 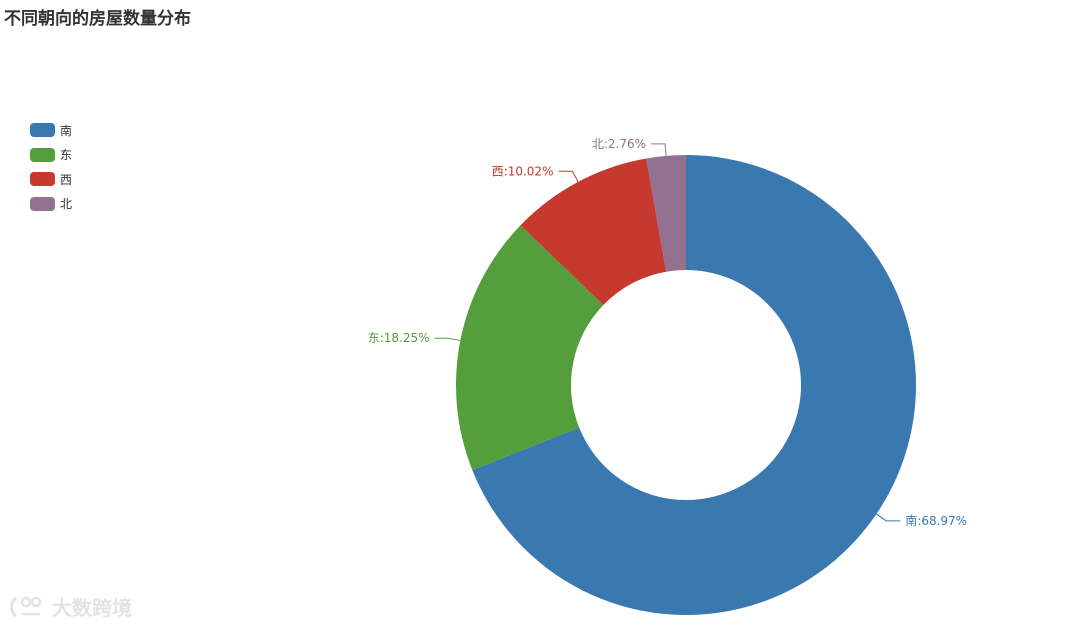 What do you see at coordinates (66, 179) in the screenshot?
I see `legend-label: 西` at bounding box center [66, 179].